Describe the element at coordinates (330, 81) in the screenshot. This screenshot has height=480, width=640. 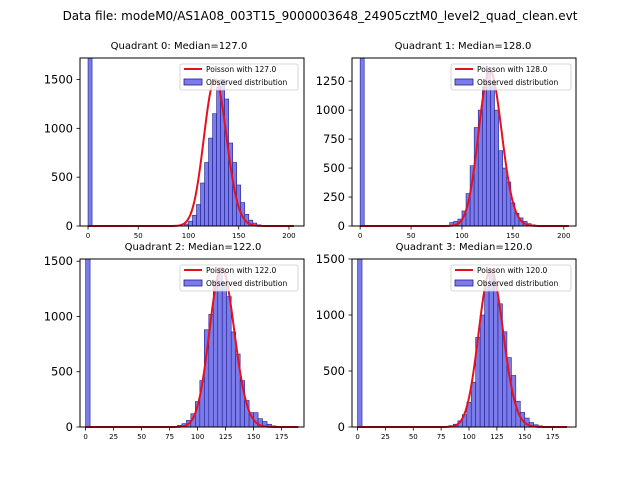
I see `y-tick-label: 1250` at that location.